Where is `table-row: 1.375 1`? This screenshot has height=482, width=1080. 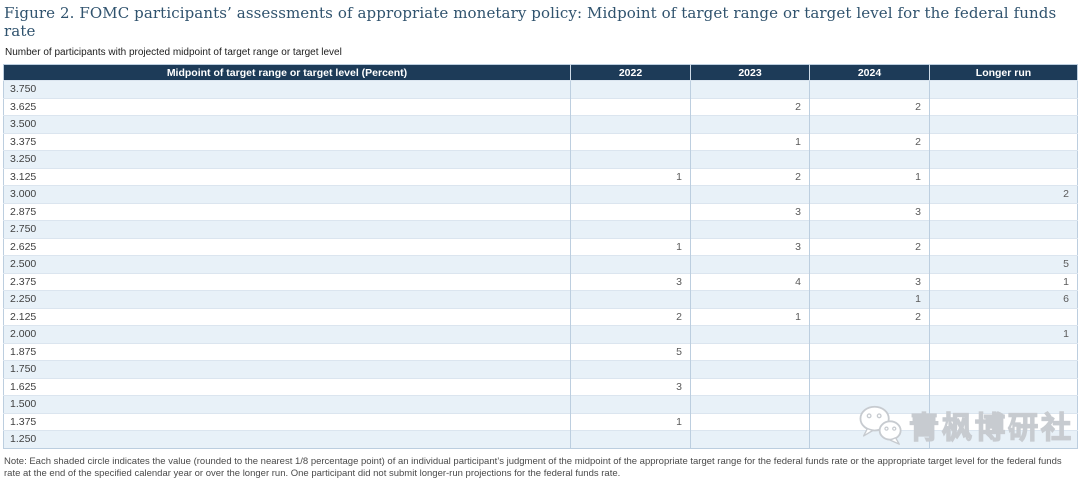 table-row: 1.375 1 is located at coordinates (540, 421).